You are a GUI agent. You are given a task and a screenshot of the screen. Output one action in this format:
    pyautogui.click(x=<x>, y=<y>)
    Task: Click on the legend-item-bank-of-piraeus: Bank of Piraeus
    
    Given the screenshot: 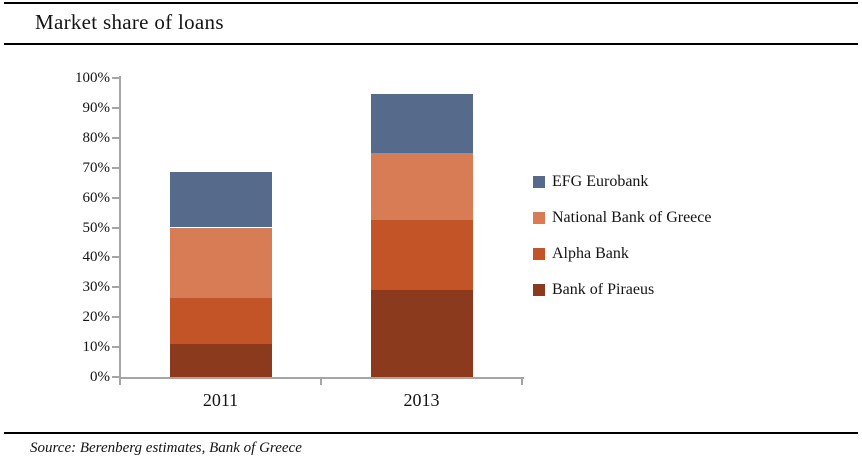 What is the action you would take?
    pyautogui.click(x=622, y=290)
    